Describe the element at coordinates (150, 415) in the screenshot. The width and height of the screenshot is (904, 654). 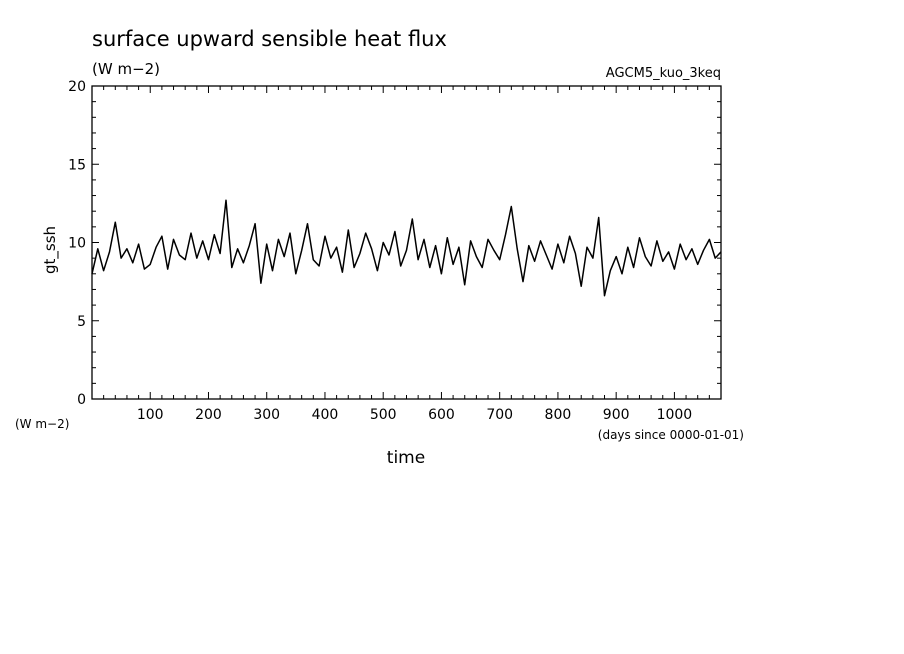
I see `x-tick-label: 100` at that location.